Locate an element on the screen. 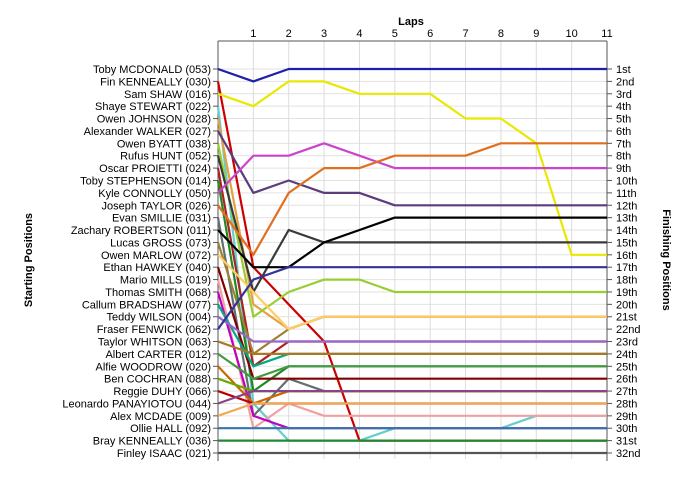 The image size is (700, 480). finishing-position-label: 3rd is located at coordinates (624, 95).